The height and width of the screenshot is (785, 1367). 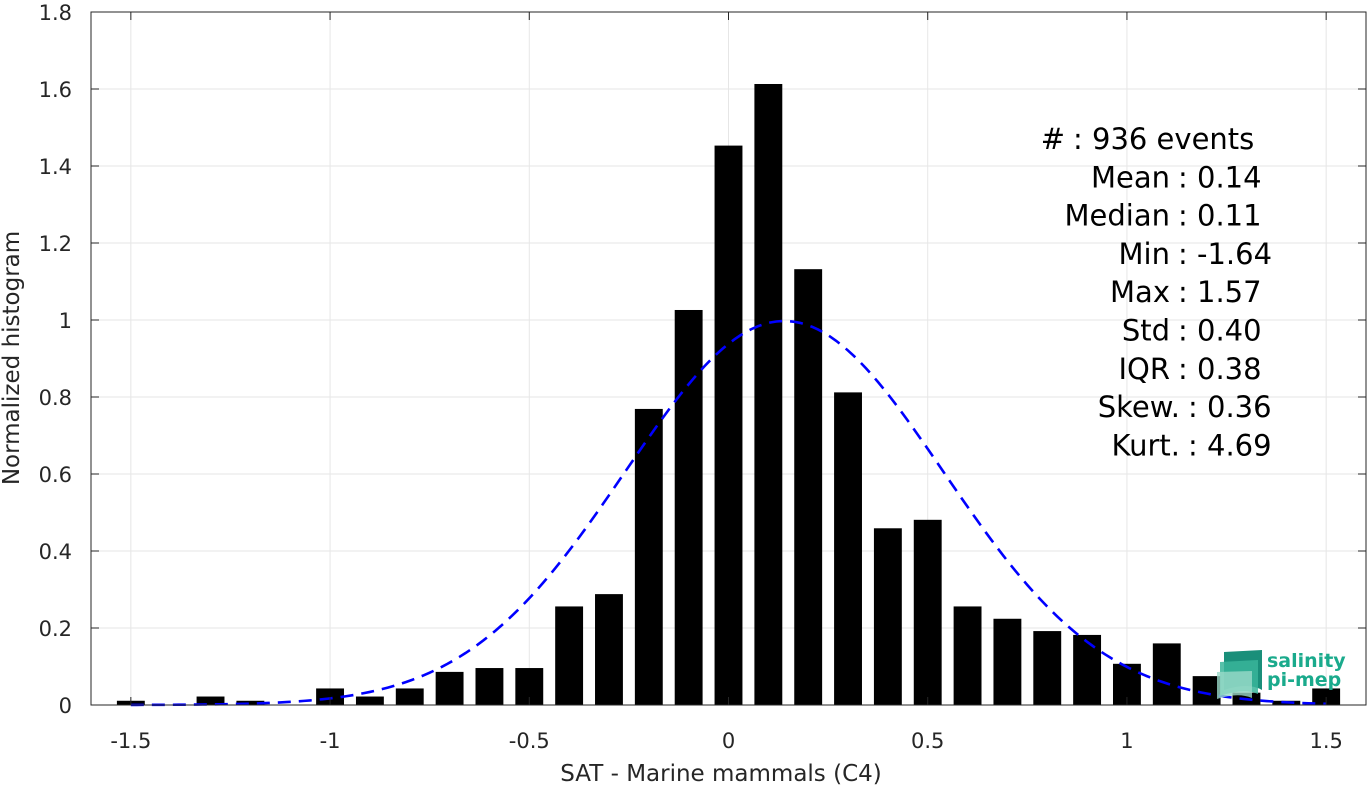 I want to click on y-tick-label: 1, so click(x=65, y=321).